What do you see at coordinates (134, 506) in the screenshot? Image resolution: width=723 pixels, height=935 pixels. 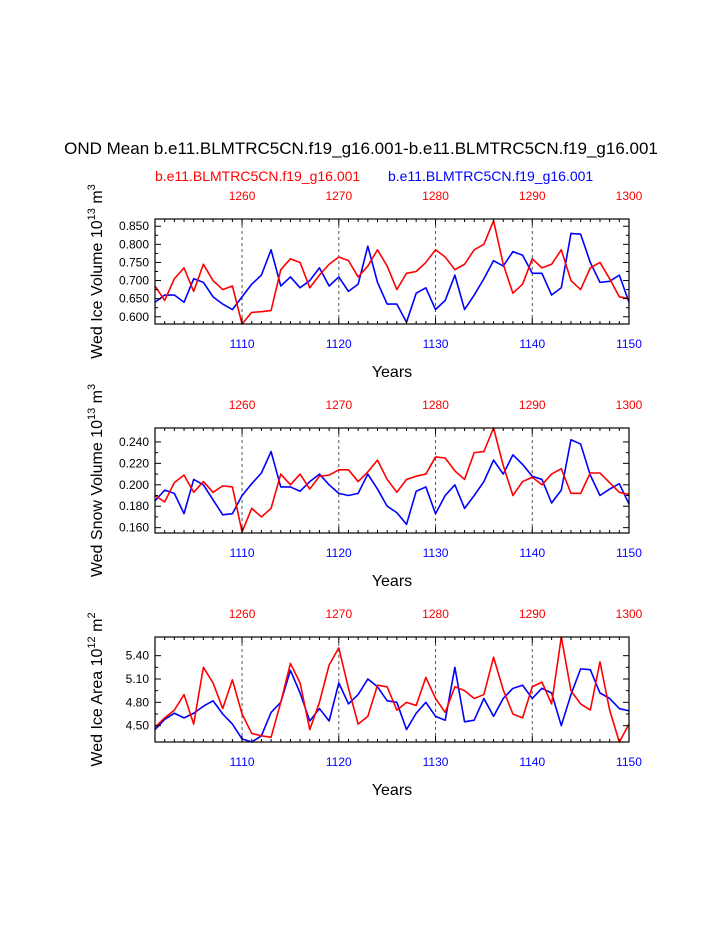 I see `y-tick-label: 0.180` at bounding box center [134, 506].